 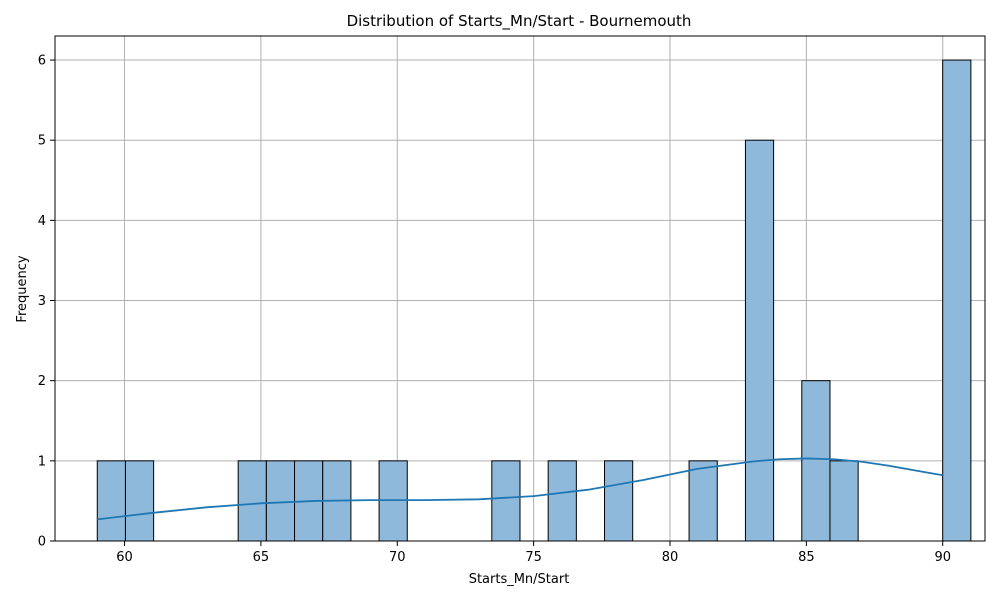 I want to click on x-tick-label: 90, so click(x=942, y=557).